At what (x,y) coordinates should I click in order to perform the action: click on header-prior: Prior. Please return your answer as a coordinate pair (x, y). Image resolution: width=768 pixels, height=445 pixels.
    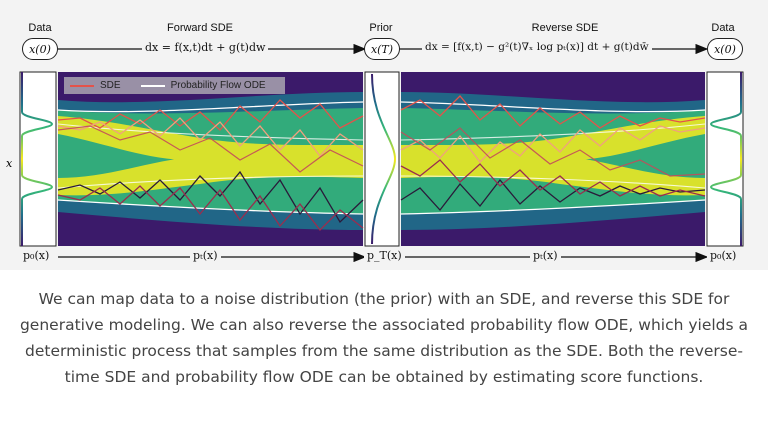
    Looking at the image, I should click on (381, 28).